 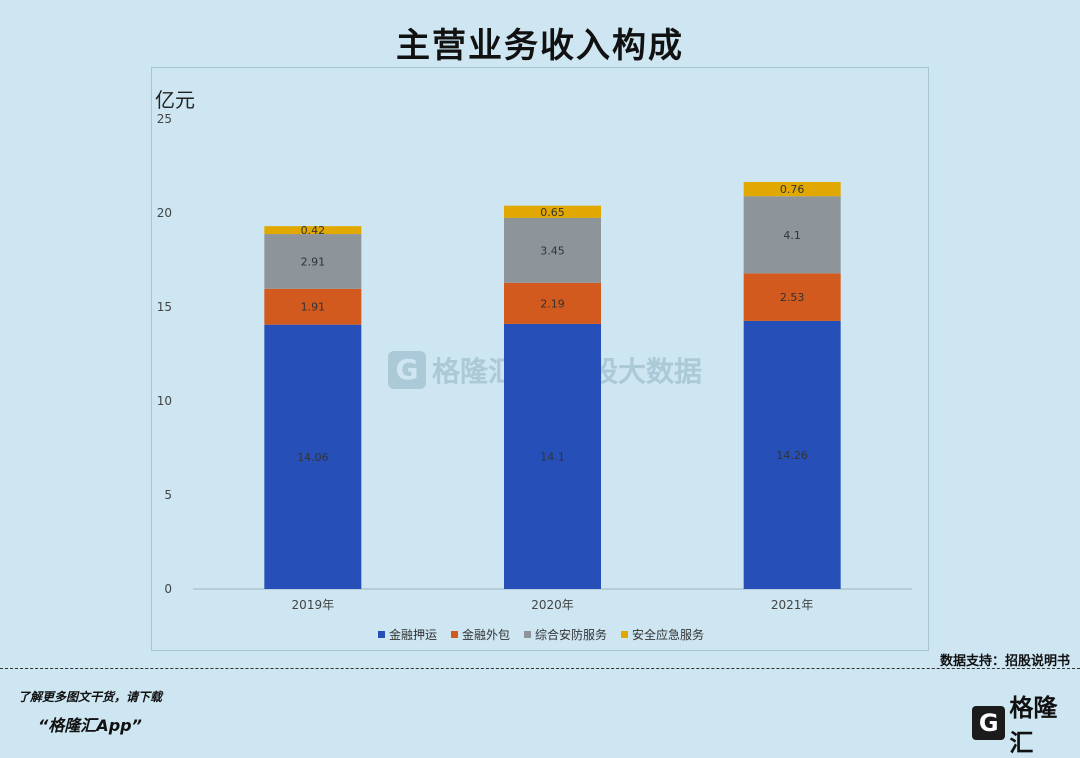 What do you see at coordinates (413, 635) in the screenshot?
I see `legend-label: 金融押运` at bounding box center [413, 635].